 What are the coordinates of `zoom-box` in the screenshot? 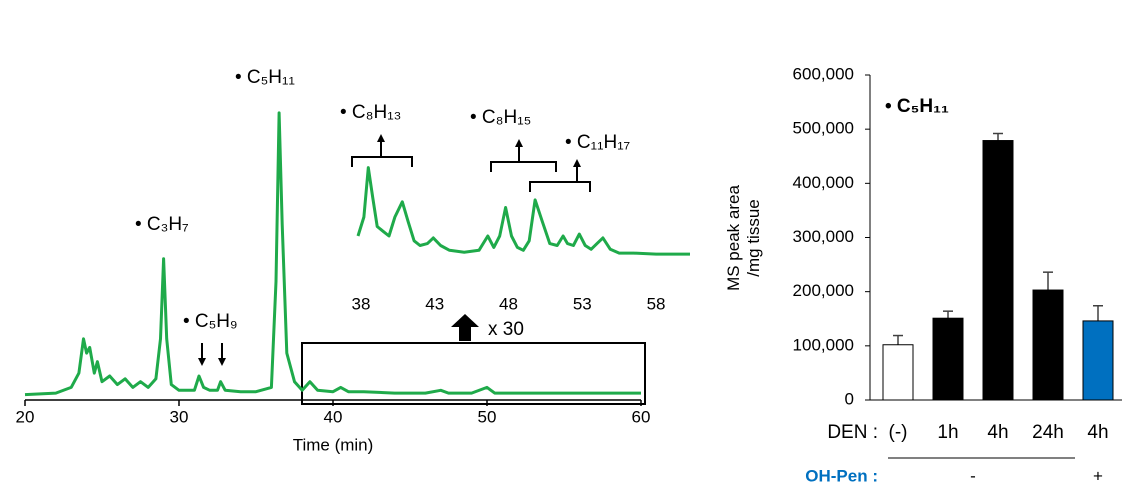 It's located at (473, 373).